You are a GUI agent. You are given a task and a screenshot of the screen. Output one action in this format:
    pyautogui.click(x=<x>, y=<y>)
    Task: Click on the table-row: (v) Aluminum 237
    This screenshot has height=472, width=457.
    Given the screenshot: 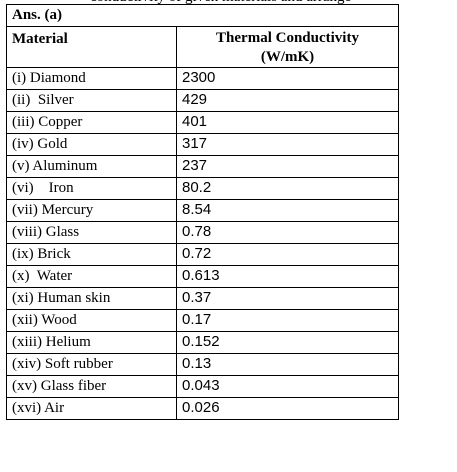 What is the action you would take?
    pyautogui.click(x=202, y=166)
    